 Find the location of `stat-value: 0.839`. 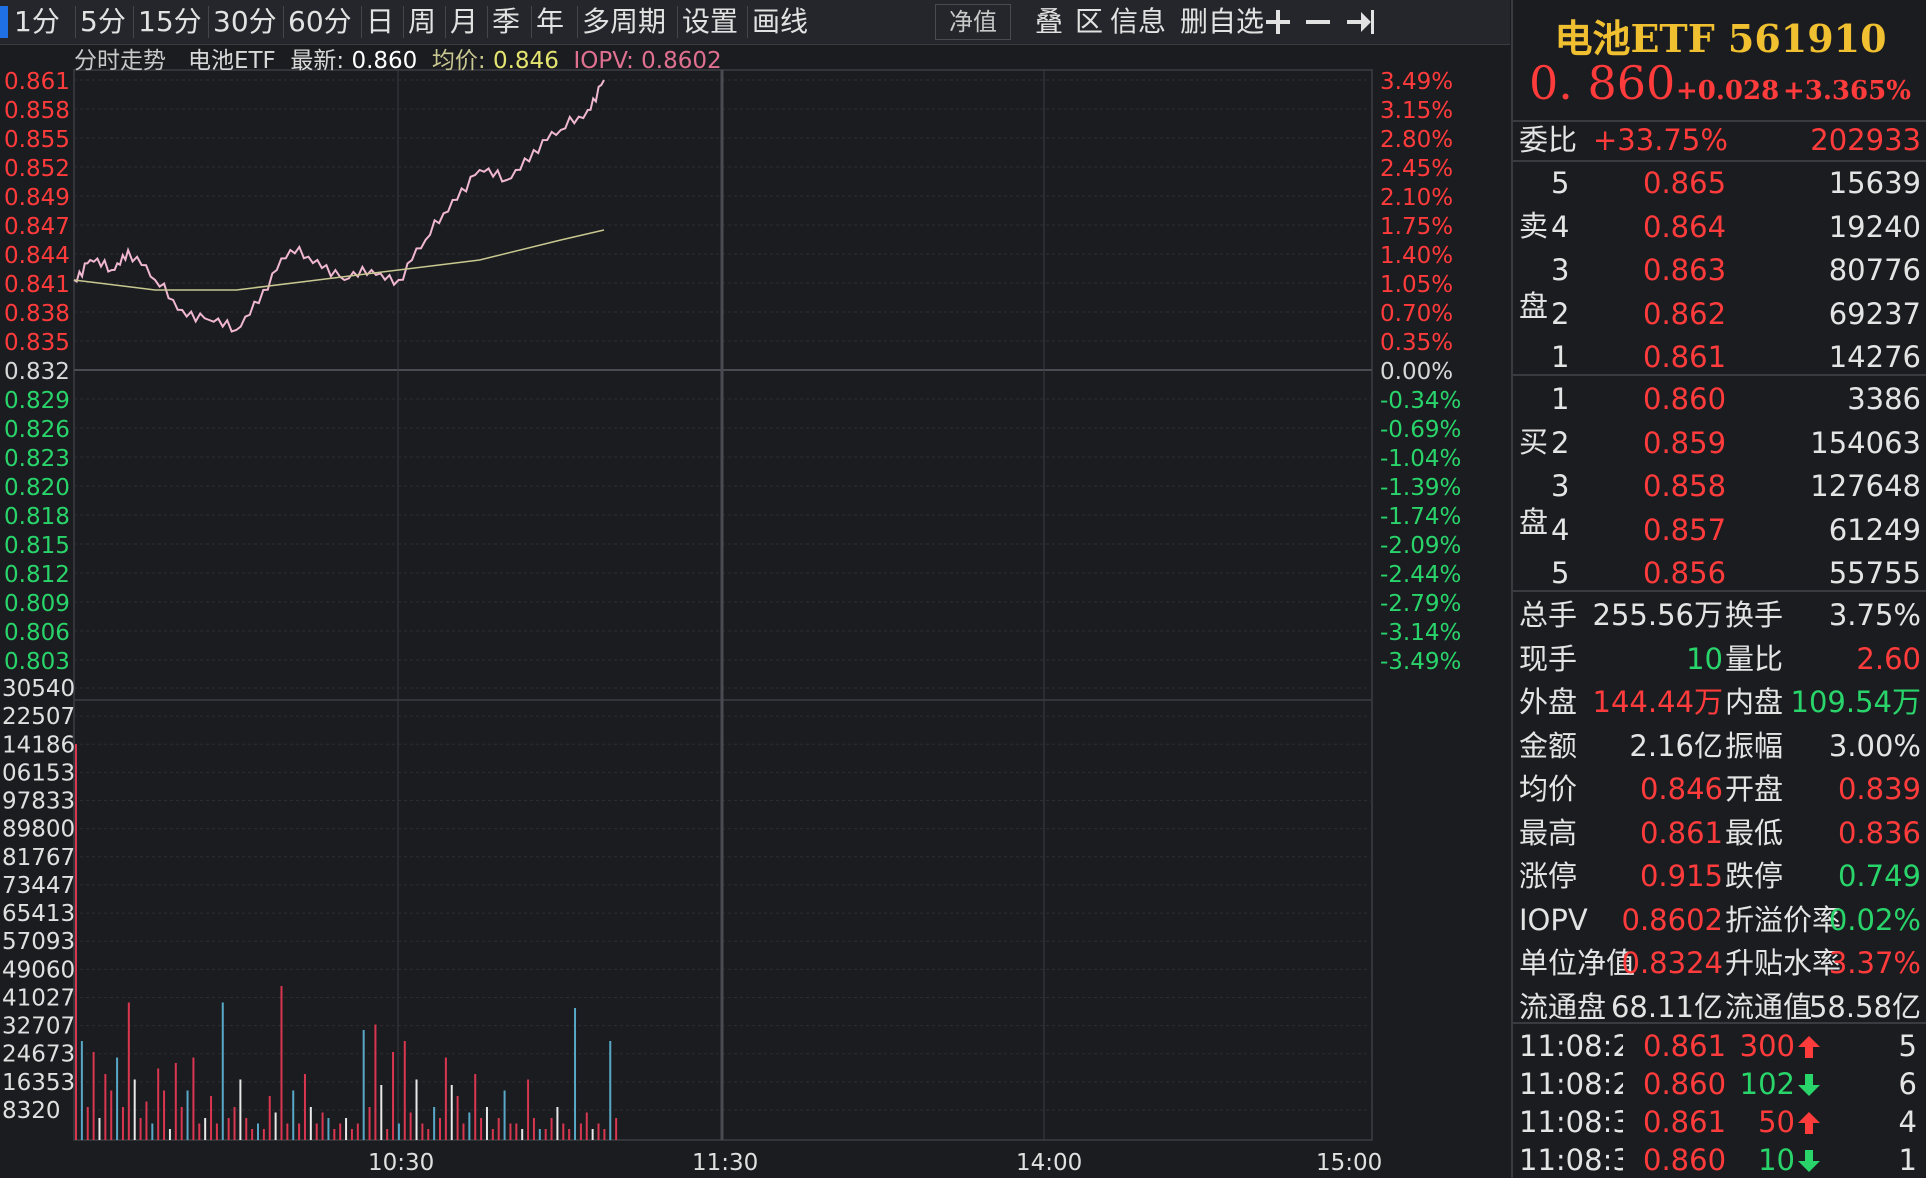

stat-value: 0.839 is located at coordinates (1879, 789).